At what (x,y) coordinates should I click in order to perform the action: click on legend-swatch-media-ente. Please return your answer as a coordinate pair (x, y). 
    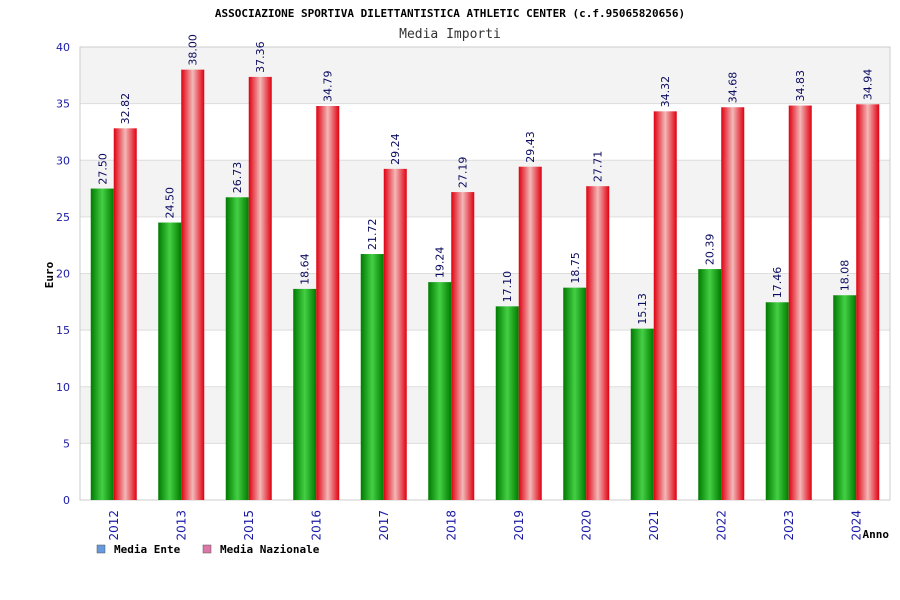
    Looking at the image, I should click on (101, 549).